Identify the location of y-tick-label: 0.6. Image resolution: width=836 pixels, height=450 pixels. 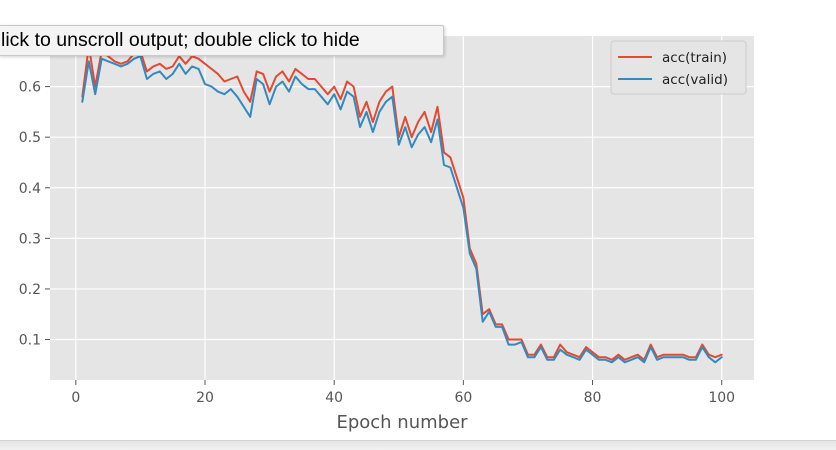
(30, 88).